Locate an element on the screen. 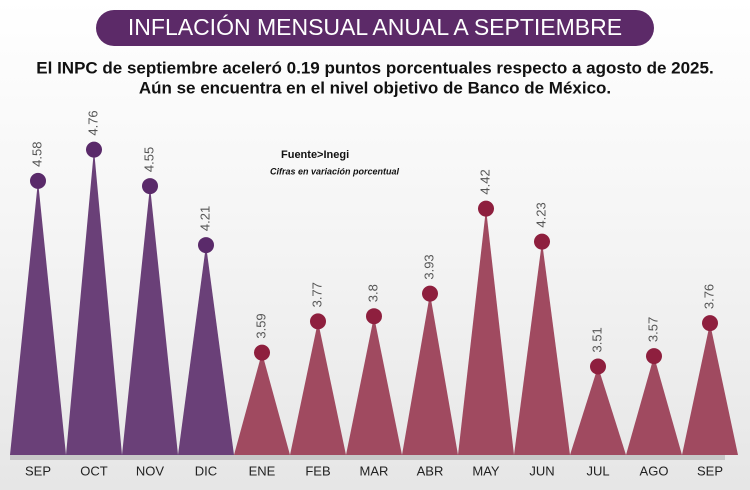 The width and height of the screenshot is (750, 490). value-label: 3.77 is located at coordinates (316, 294).